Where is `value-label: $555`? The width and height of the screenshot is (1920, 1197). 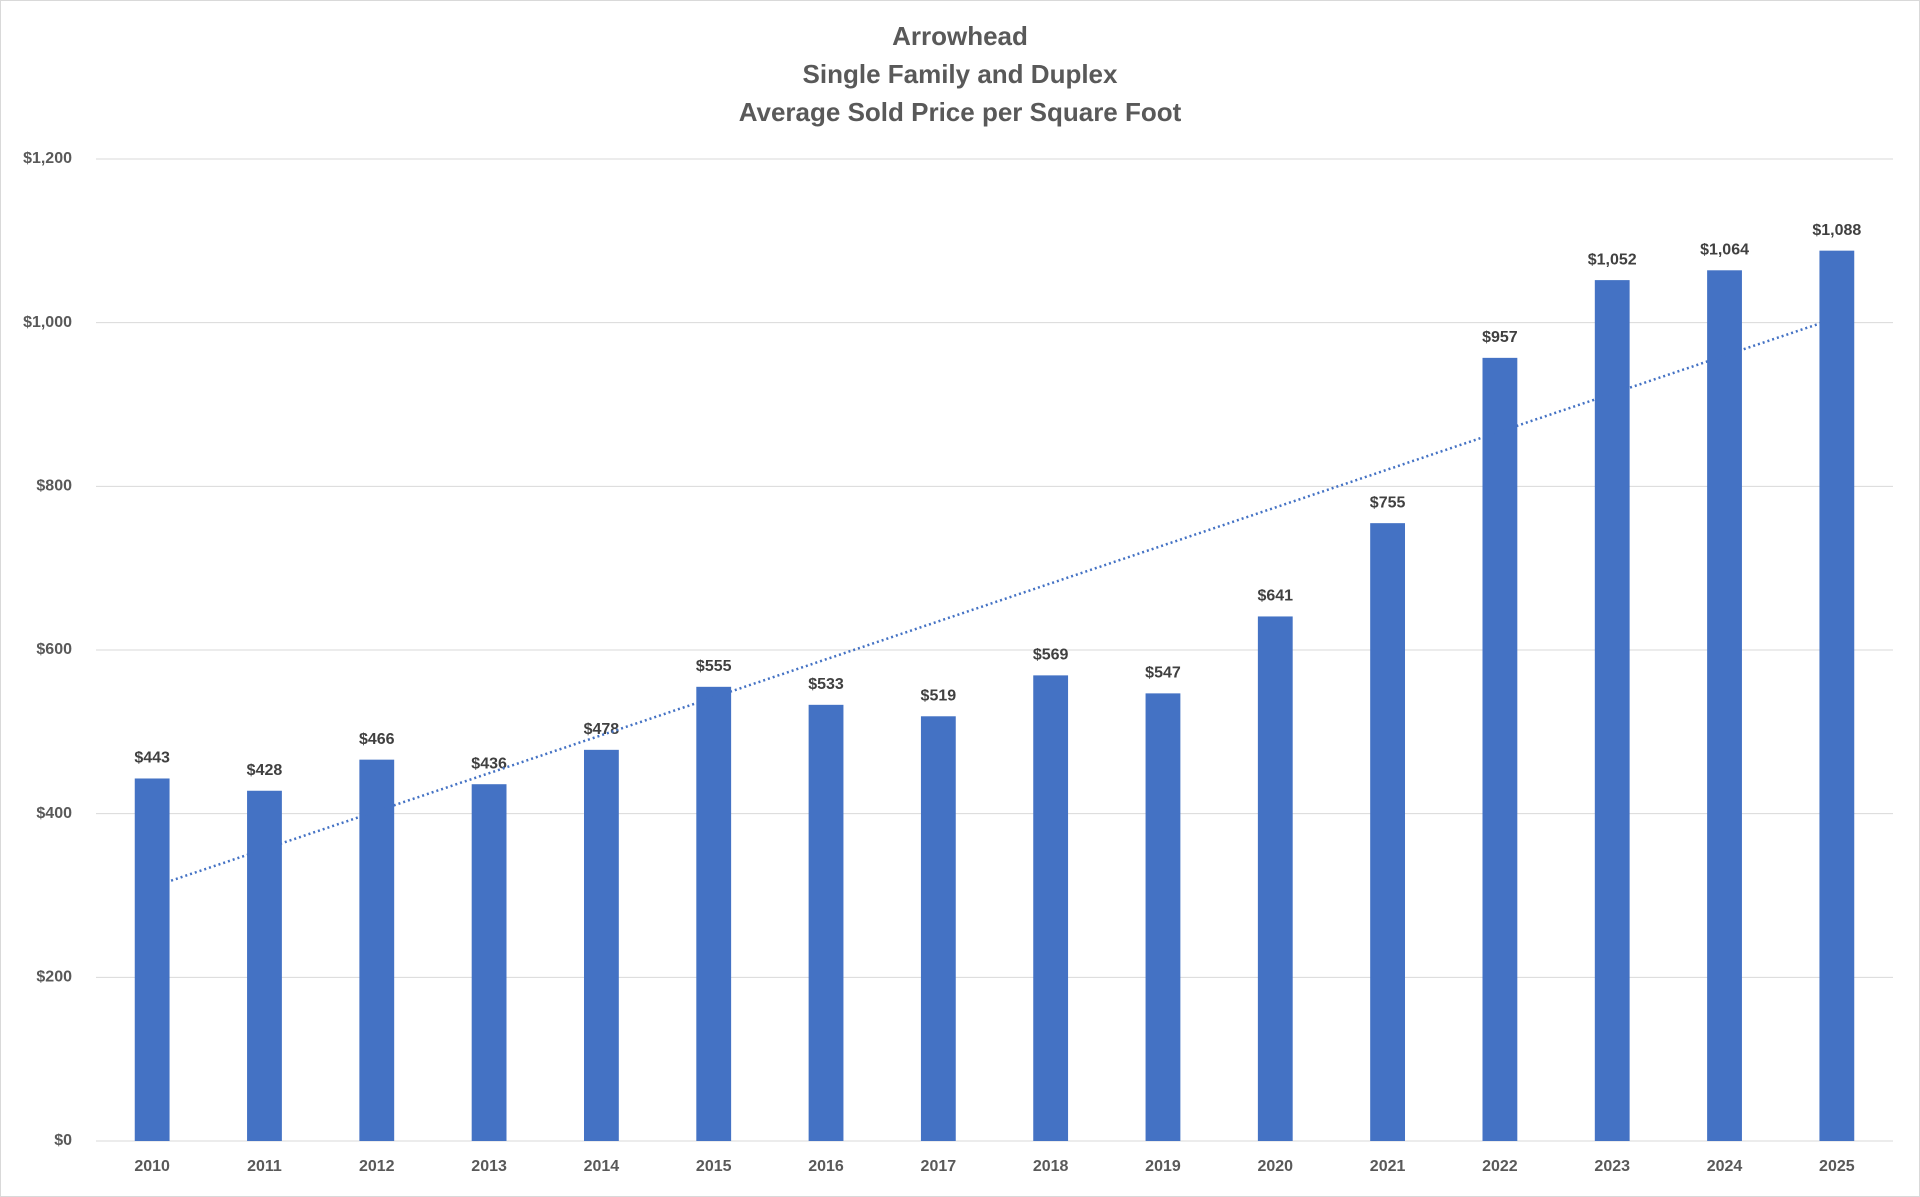 value-label: $555 is located at coordinates (714, 666).